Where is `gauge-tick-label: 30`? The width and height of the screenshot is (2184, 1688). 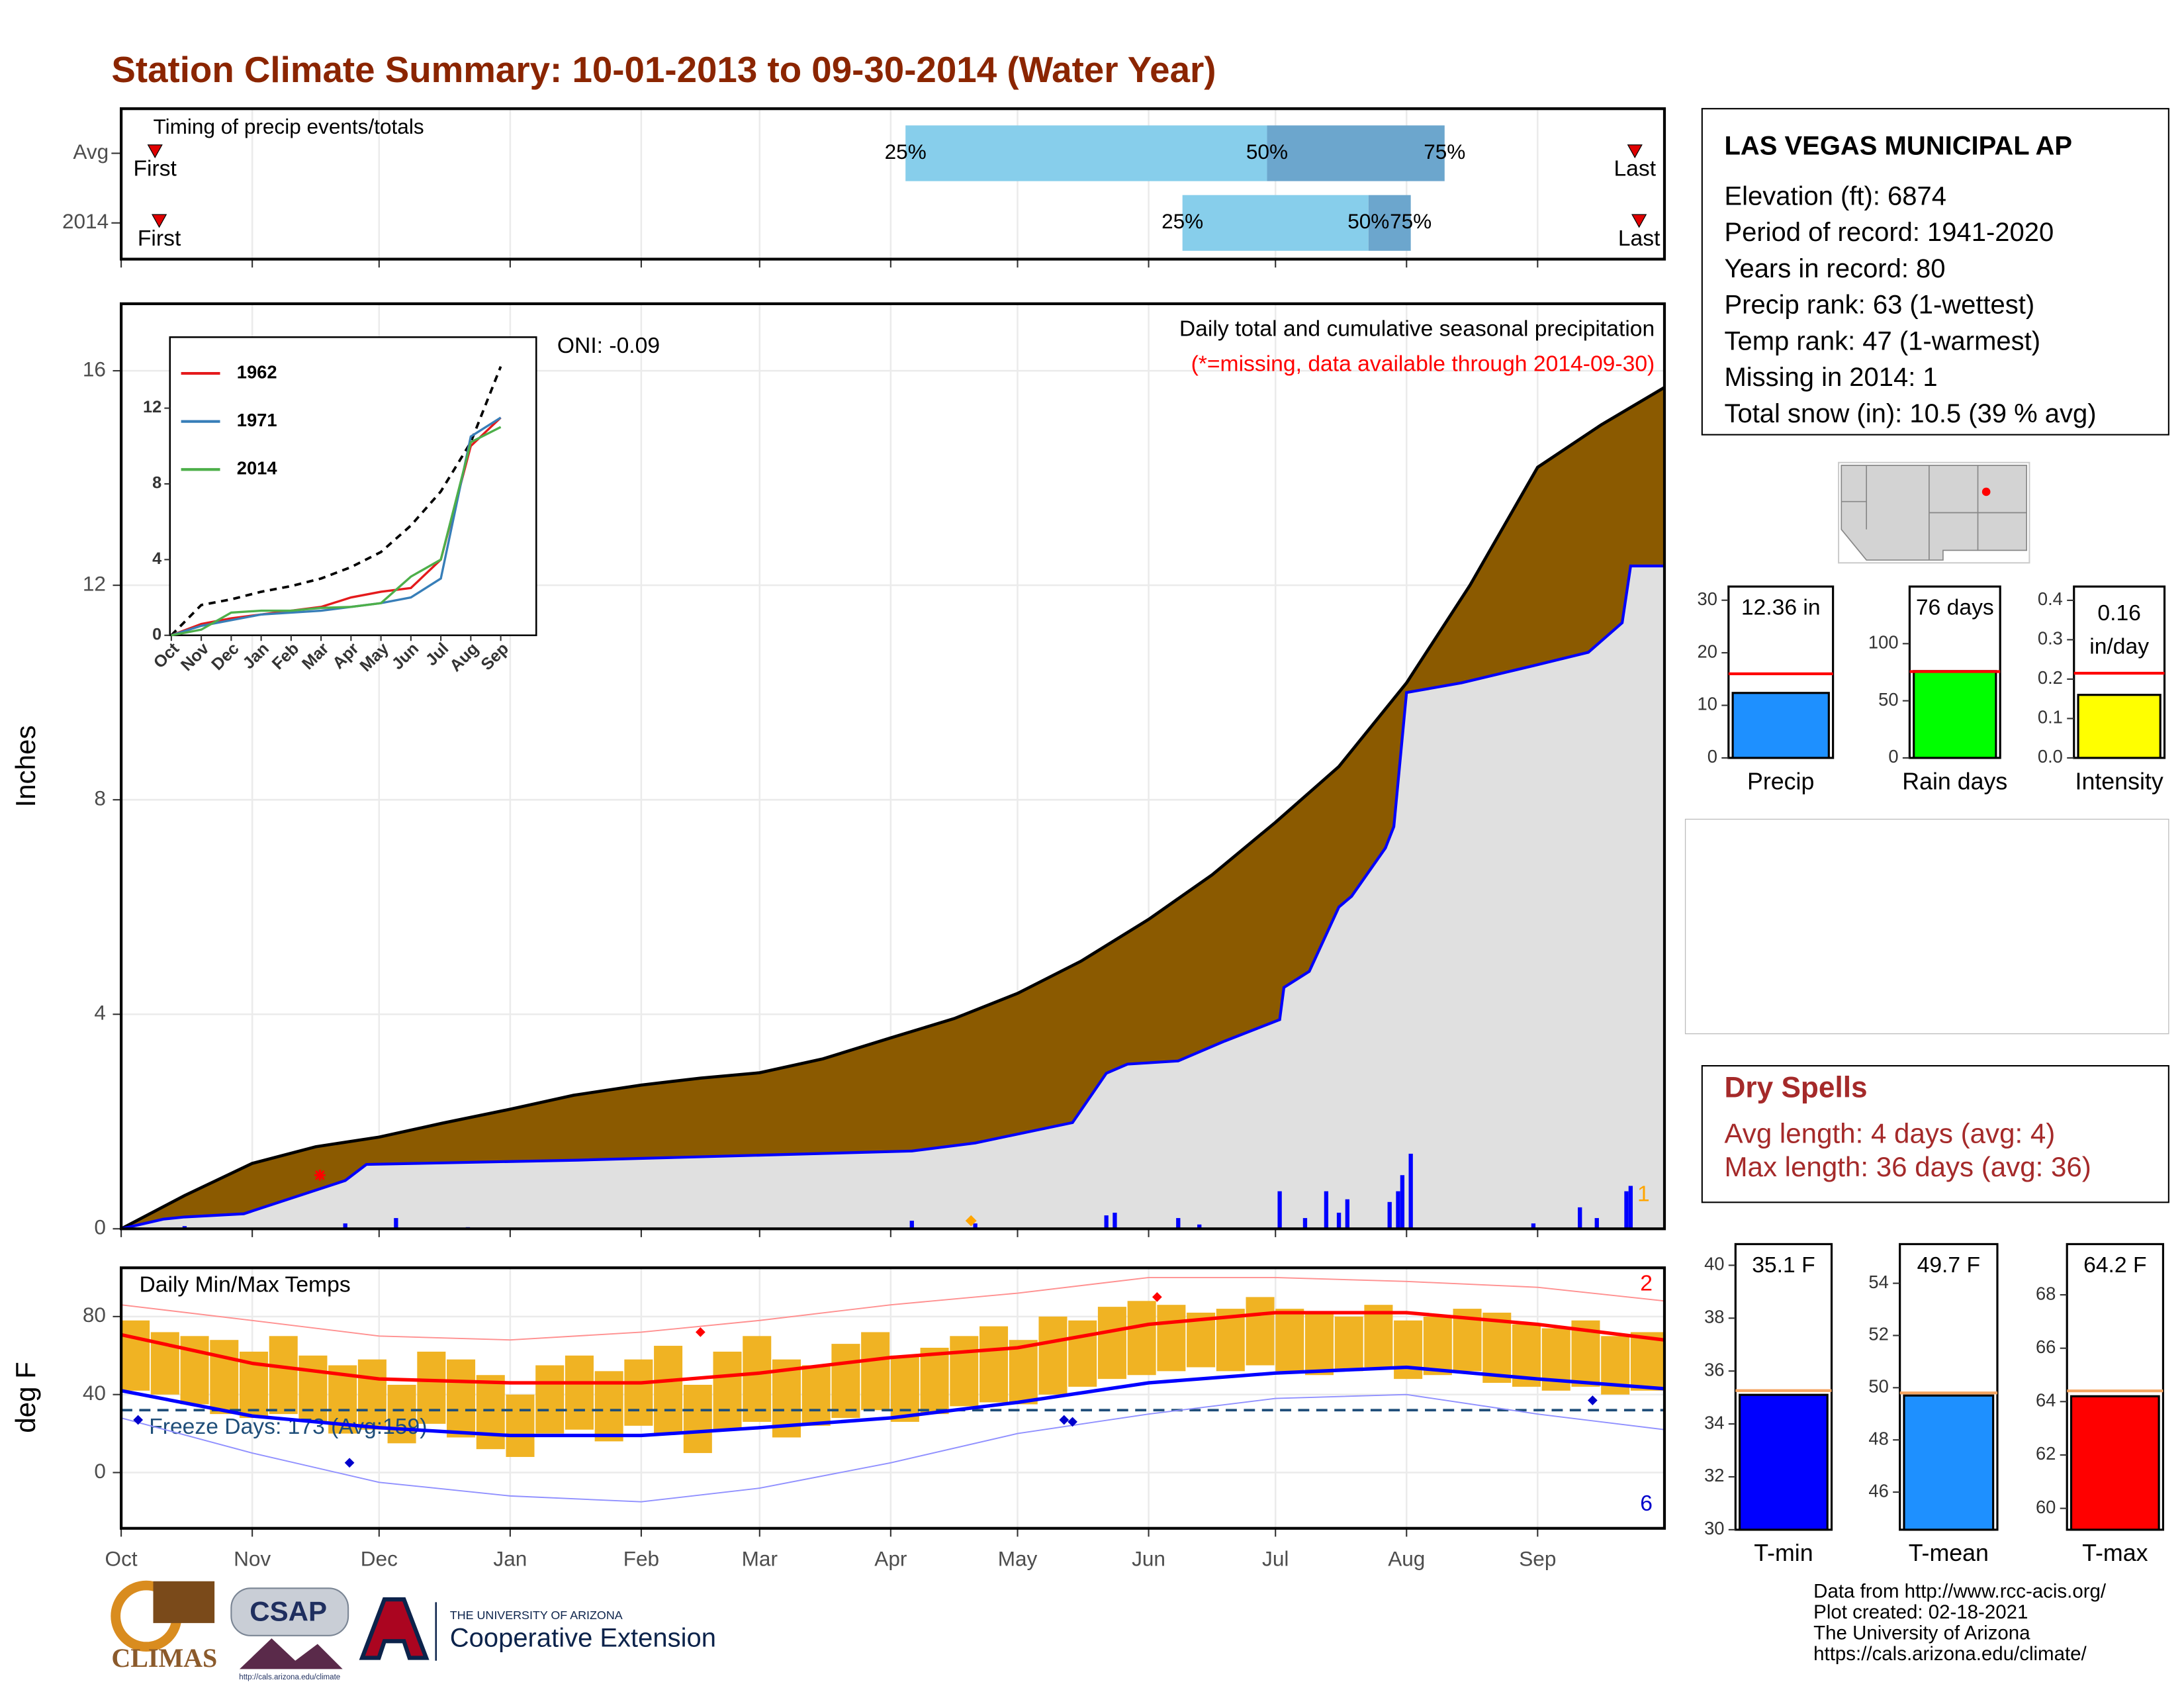
gauge-tick-label: 30 is located at coordinates (1707, 598).